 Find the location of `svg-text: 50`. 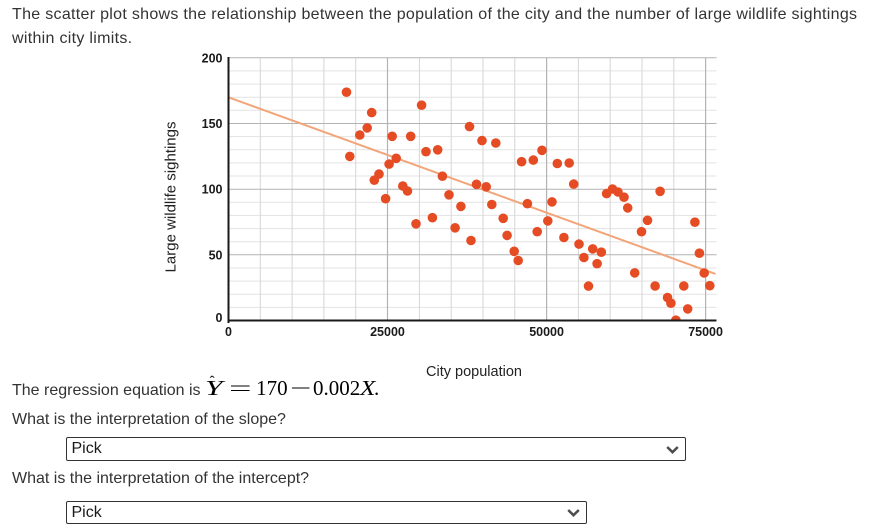

svg-text: 50 is located at coordinates (216, 255).